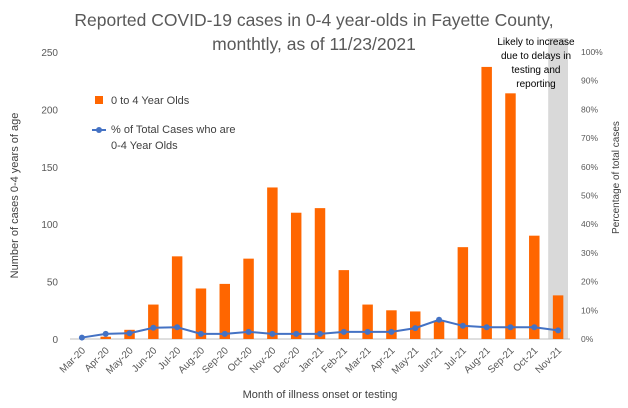  What do you see at coordinates (589, 310) in the screenshot?
I see `y2-tick-label: 10%` at bounding box center [589, 310].